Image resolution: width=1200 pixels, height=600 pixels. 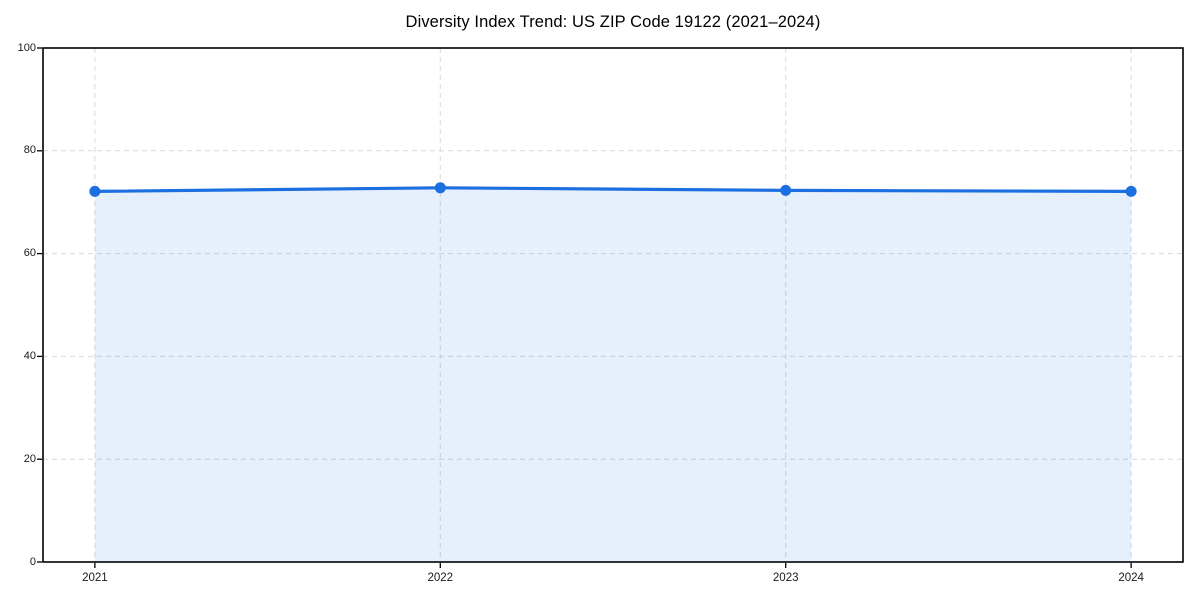 What do you see at coordinates (29, 458) in the screenshot?
I see `y-tick-label: 20` at bounding box center [29, 458].